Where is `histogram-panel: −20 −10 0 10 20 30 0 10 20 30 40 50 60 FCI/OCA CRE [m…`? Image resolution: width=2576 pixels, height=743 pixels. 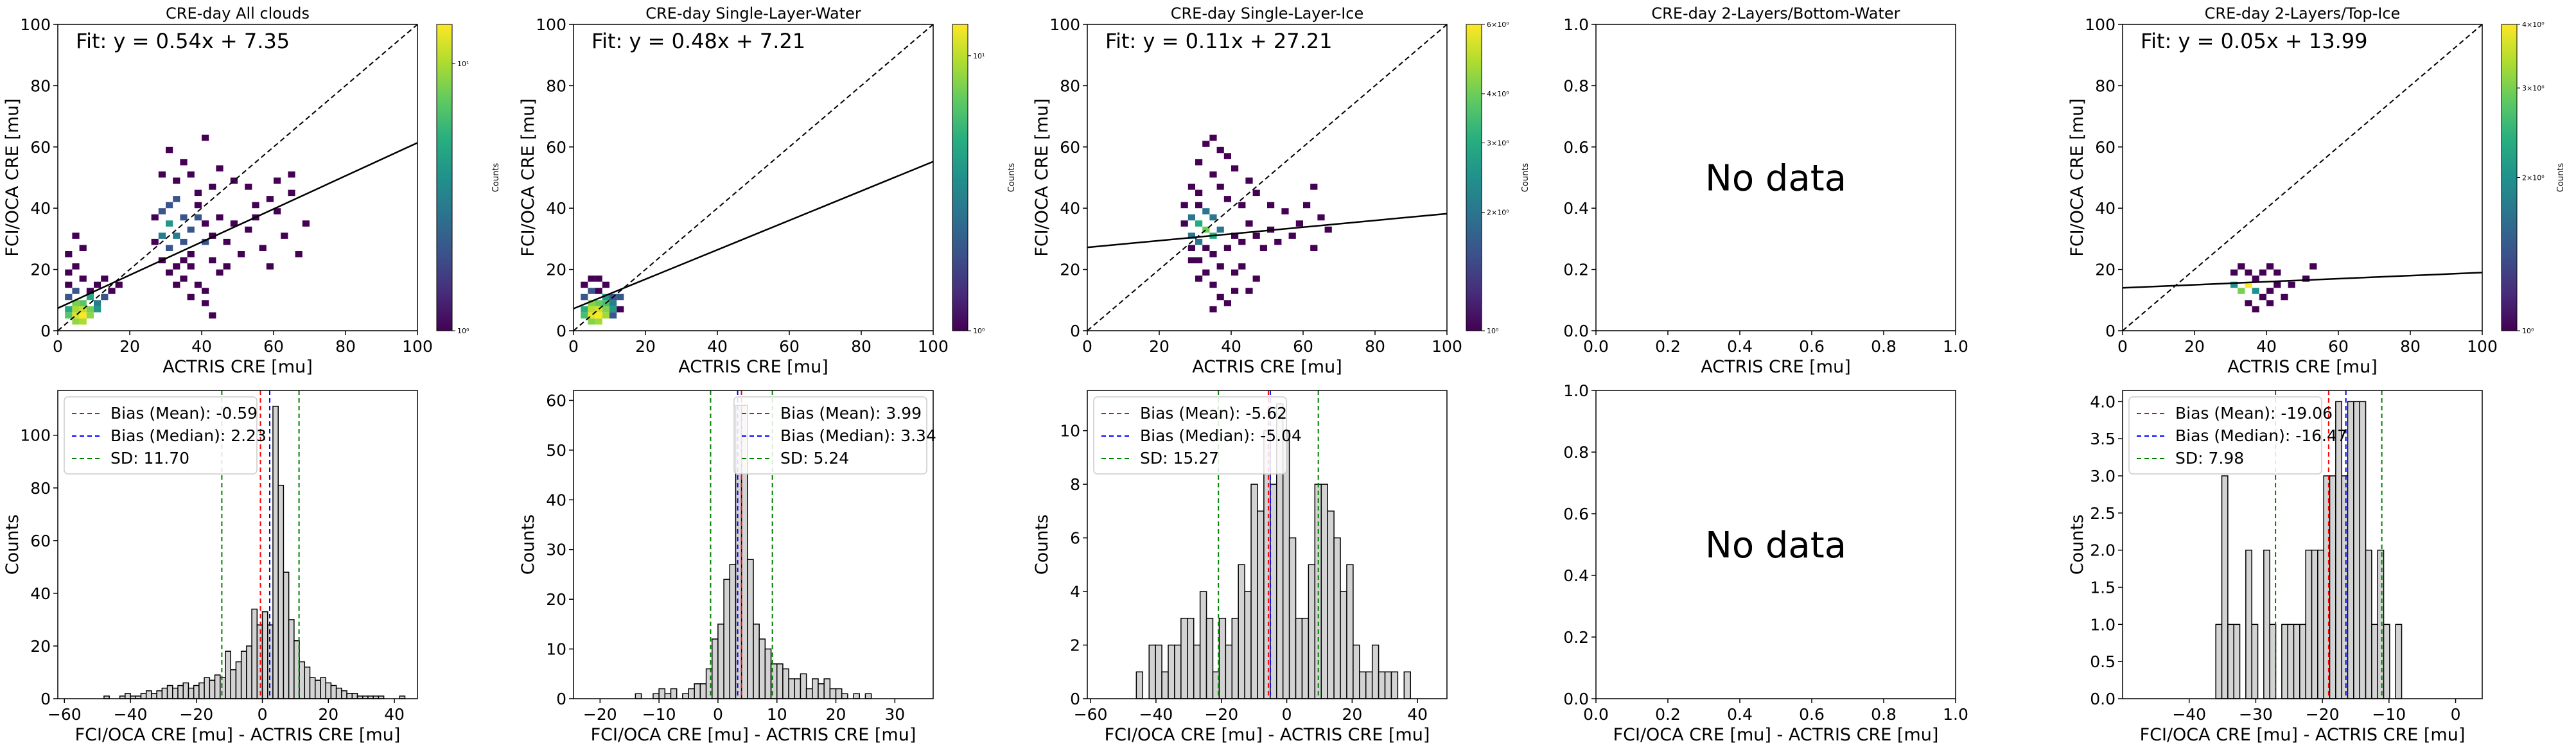 histogram-panel: −20 −10 0 10 20 30 0 10 20 30 40 50 60 FCI/OCA CRE [m… is located at coordinates (727, 566).